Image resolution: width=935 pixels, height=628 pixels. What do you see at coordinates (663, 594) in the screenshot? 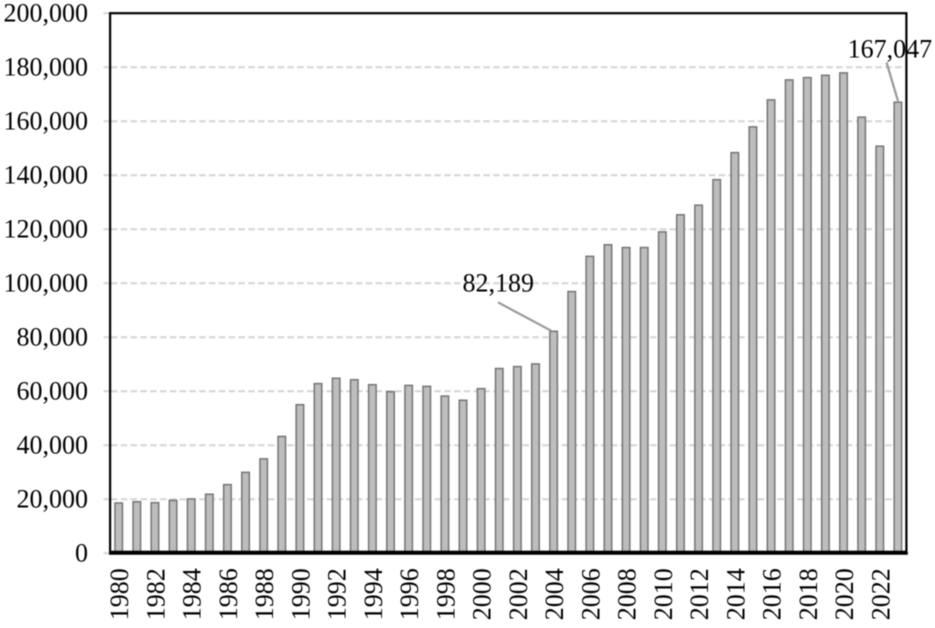
I see `svg-text: 2010` at bounding box center [663, 594].